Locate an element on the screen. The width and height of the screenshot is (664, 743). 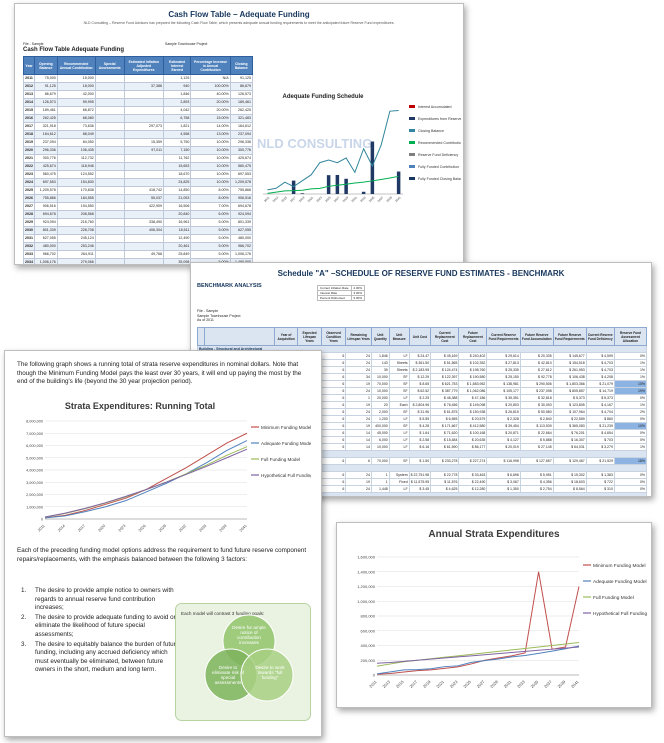
table-cell: 97,011 is located at coordinates (143, 150).